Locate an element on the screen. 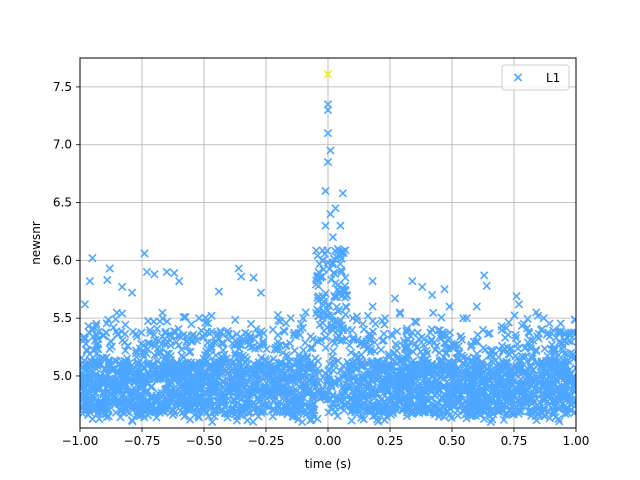 This screenshot has height=480, width=640. x-axis-label: time (s) is located at coordinates (328, 464).